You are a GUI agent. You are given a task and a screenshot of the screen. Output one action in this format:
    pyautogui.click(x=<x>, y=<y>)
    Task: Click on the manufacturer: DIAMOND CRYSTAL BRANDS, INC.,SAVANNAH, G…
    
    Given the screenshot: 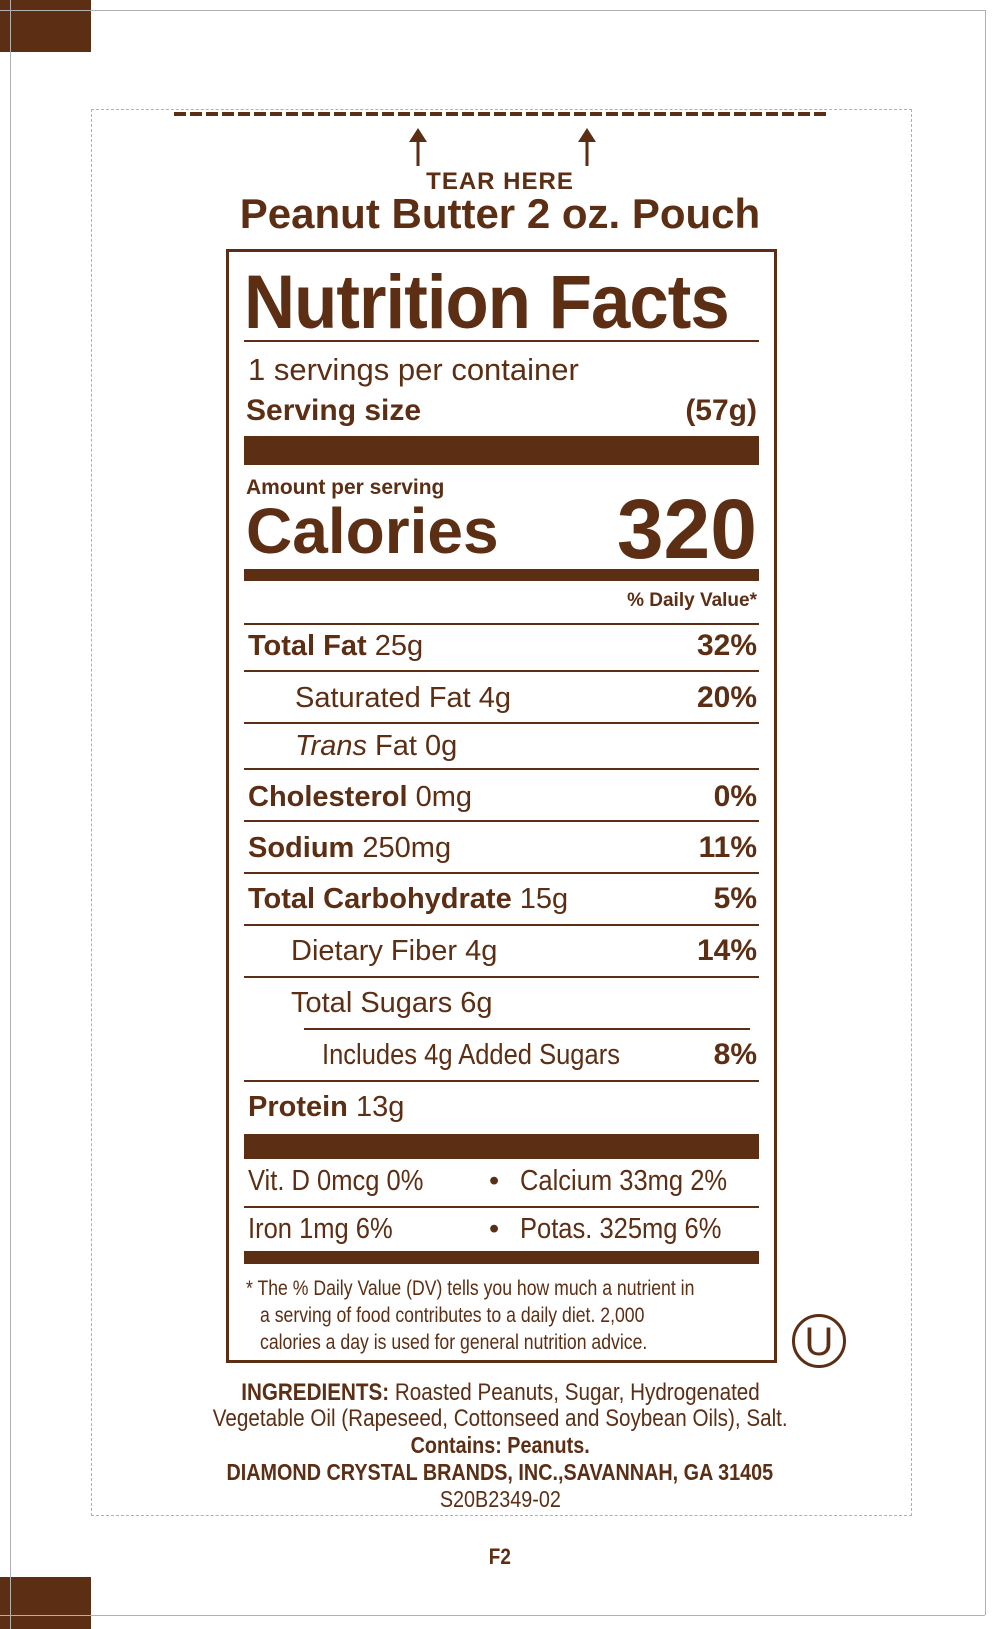 What is the action you would take?
    pyautogui.click(x=500, y=1472)
    